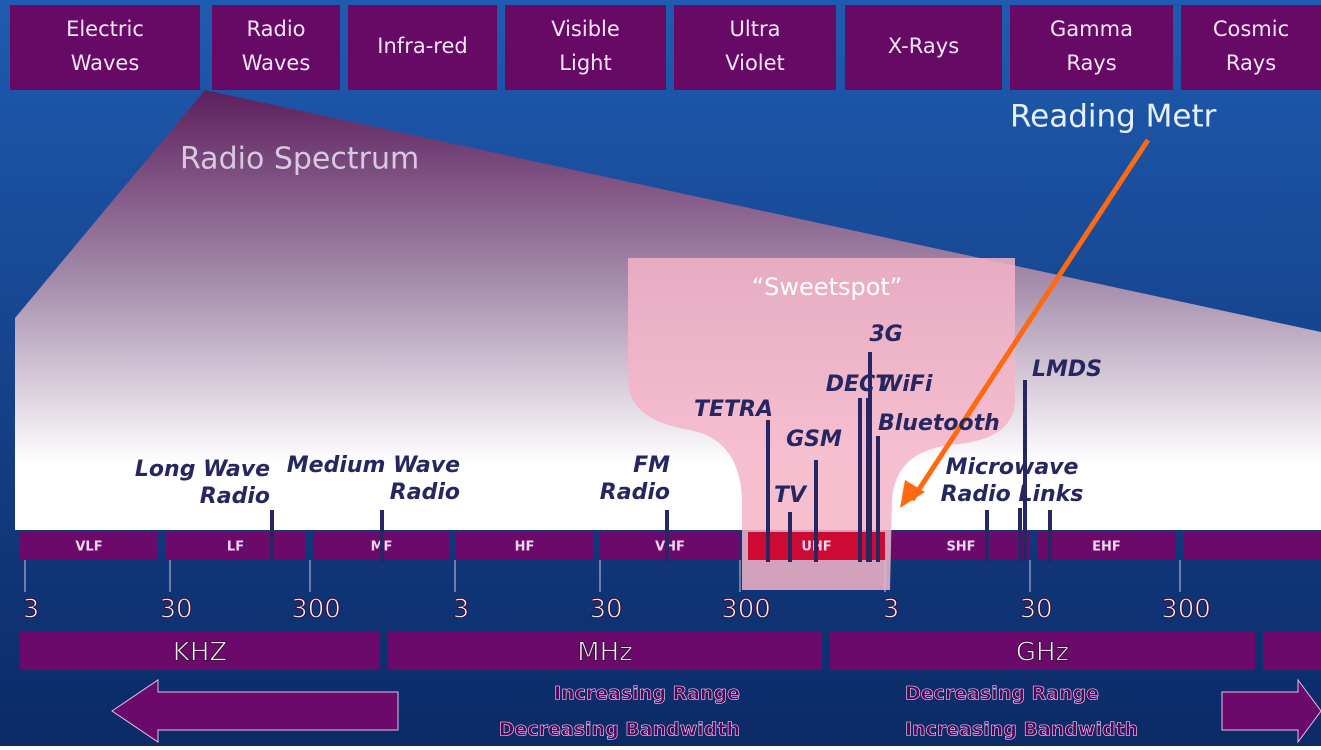  I want to click on spectrum-title: Radio Spectrum, so click(299, 159).